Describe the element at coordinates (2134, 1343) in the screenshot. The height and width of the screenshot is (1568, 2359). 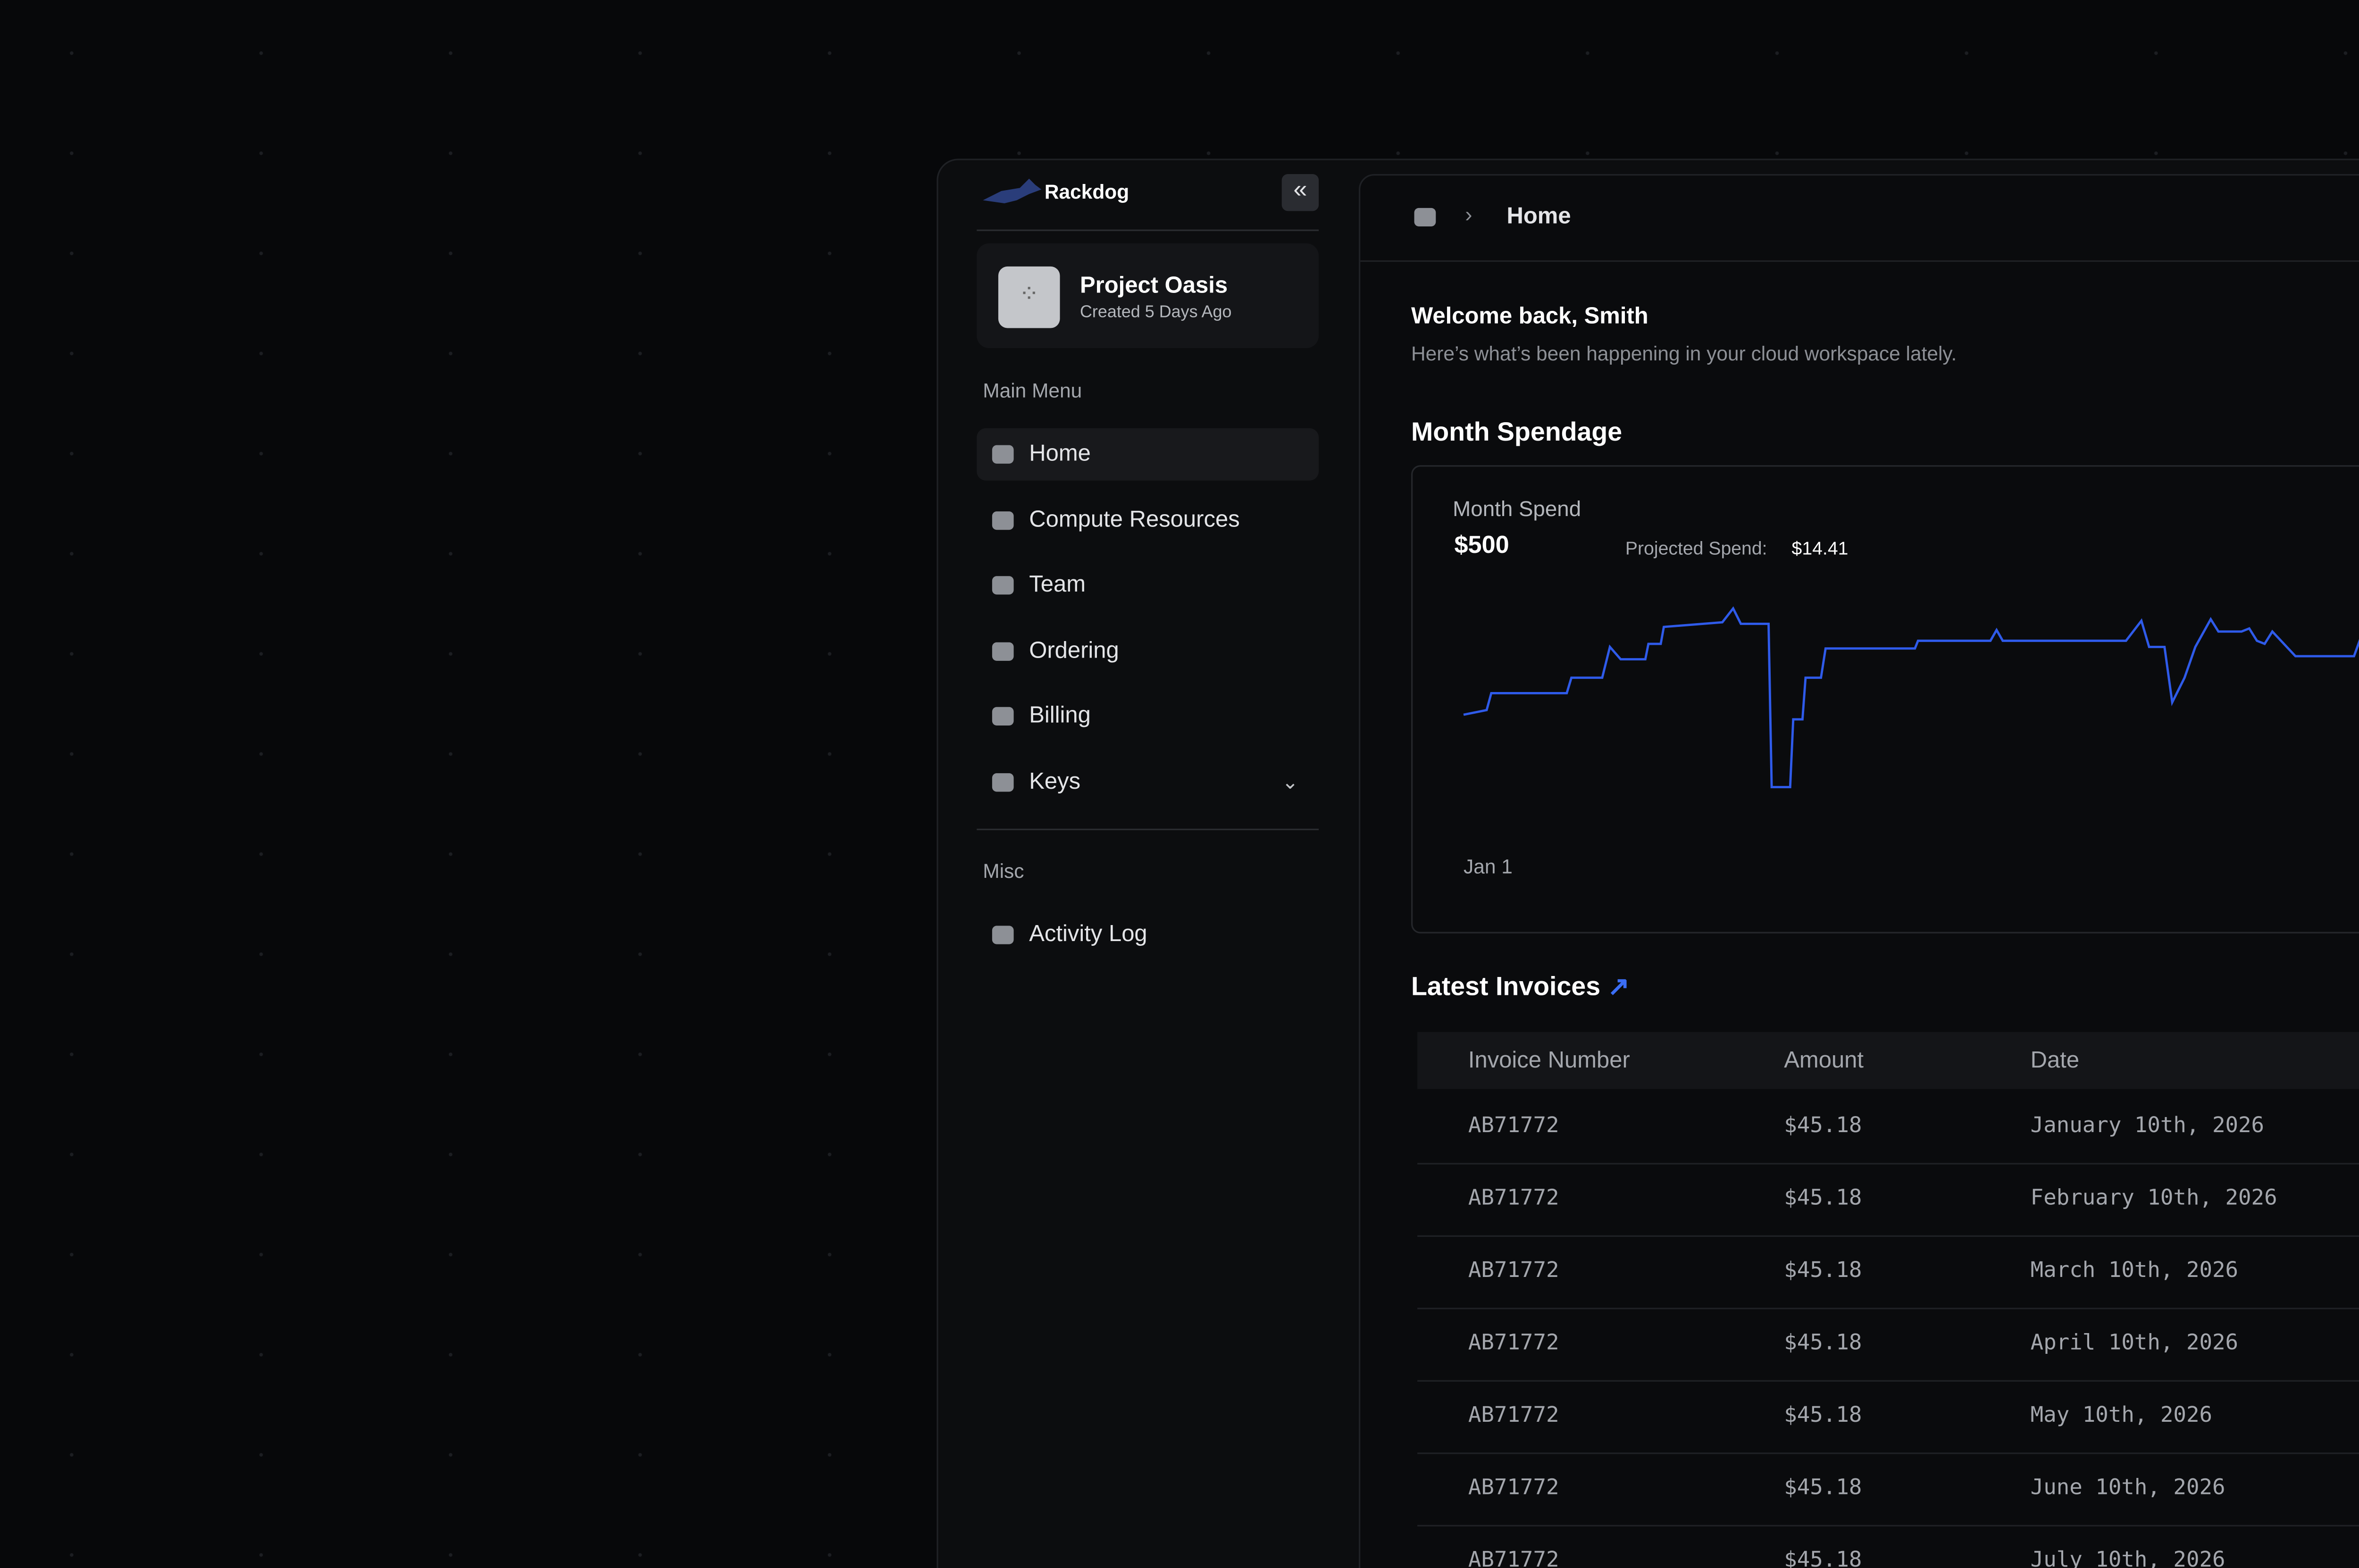
I see `table-cell: April 10th, 2026` at that location.